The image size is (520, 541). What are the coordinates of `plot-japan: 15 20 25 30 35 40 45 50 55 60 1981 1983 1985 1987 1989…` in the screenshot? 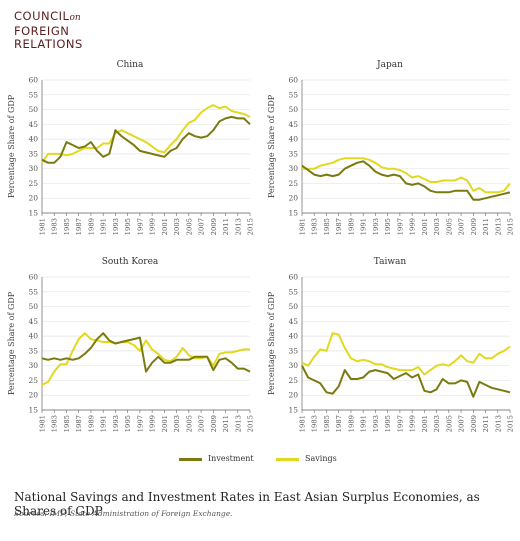 It's located at (391, 156).